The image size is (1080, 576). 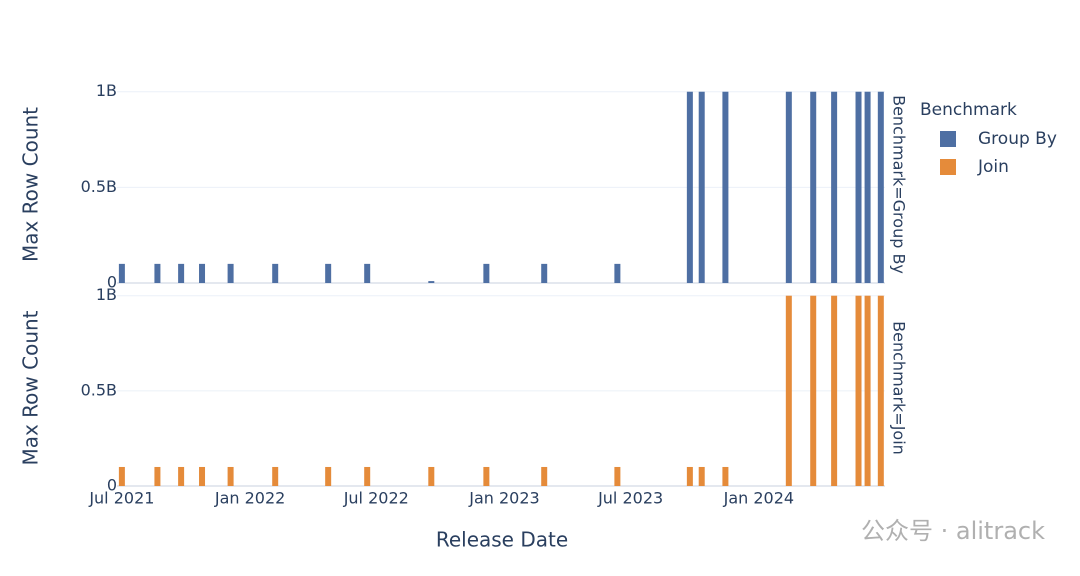 I want to click on x-tick-label: Jan 2022, so click(x=249, y=498).